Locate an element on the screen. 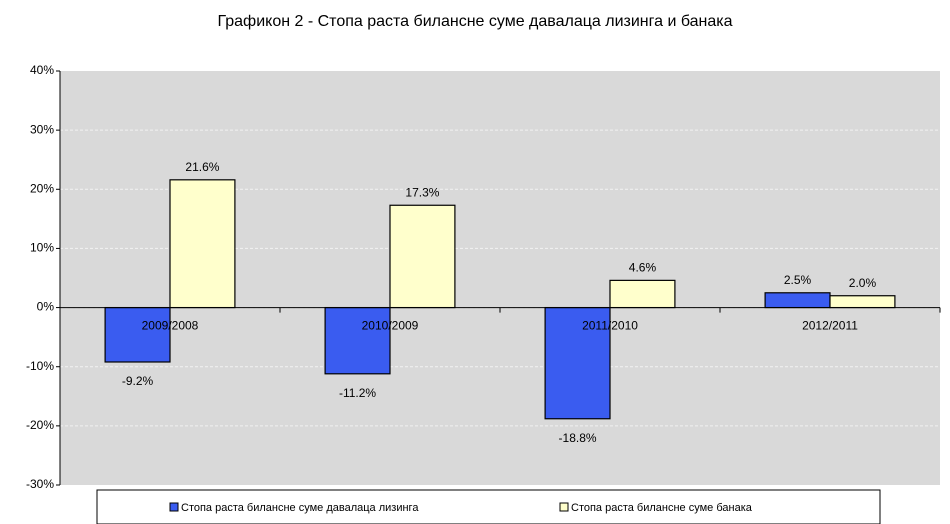  y-tick-label: 0% is located at coordinates (46, 307).